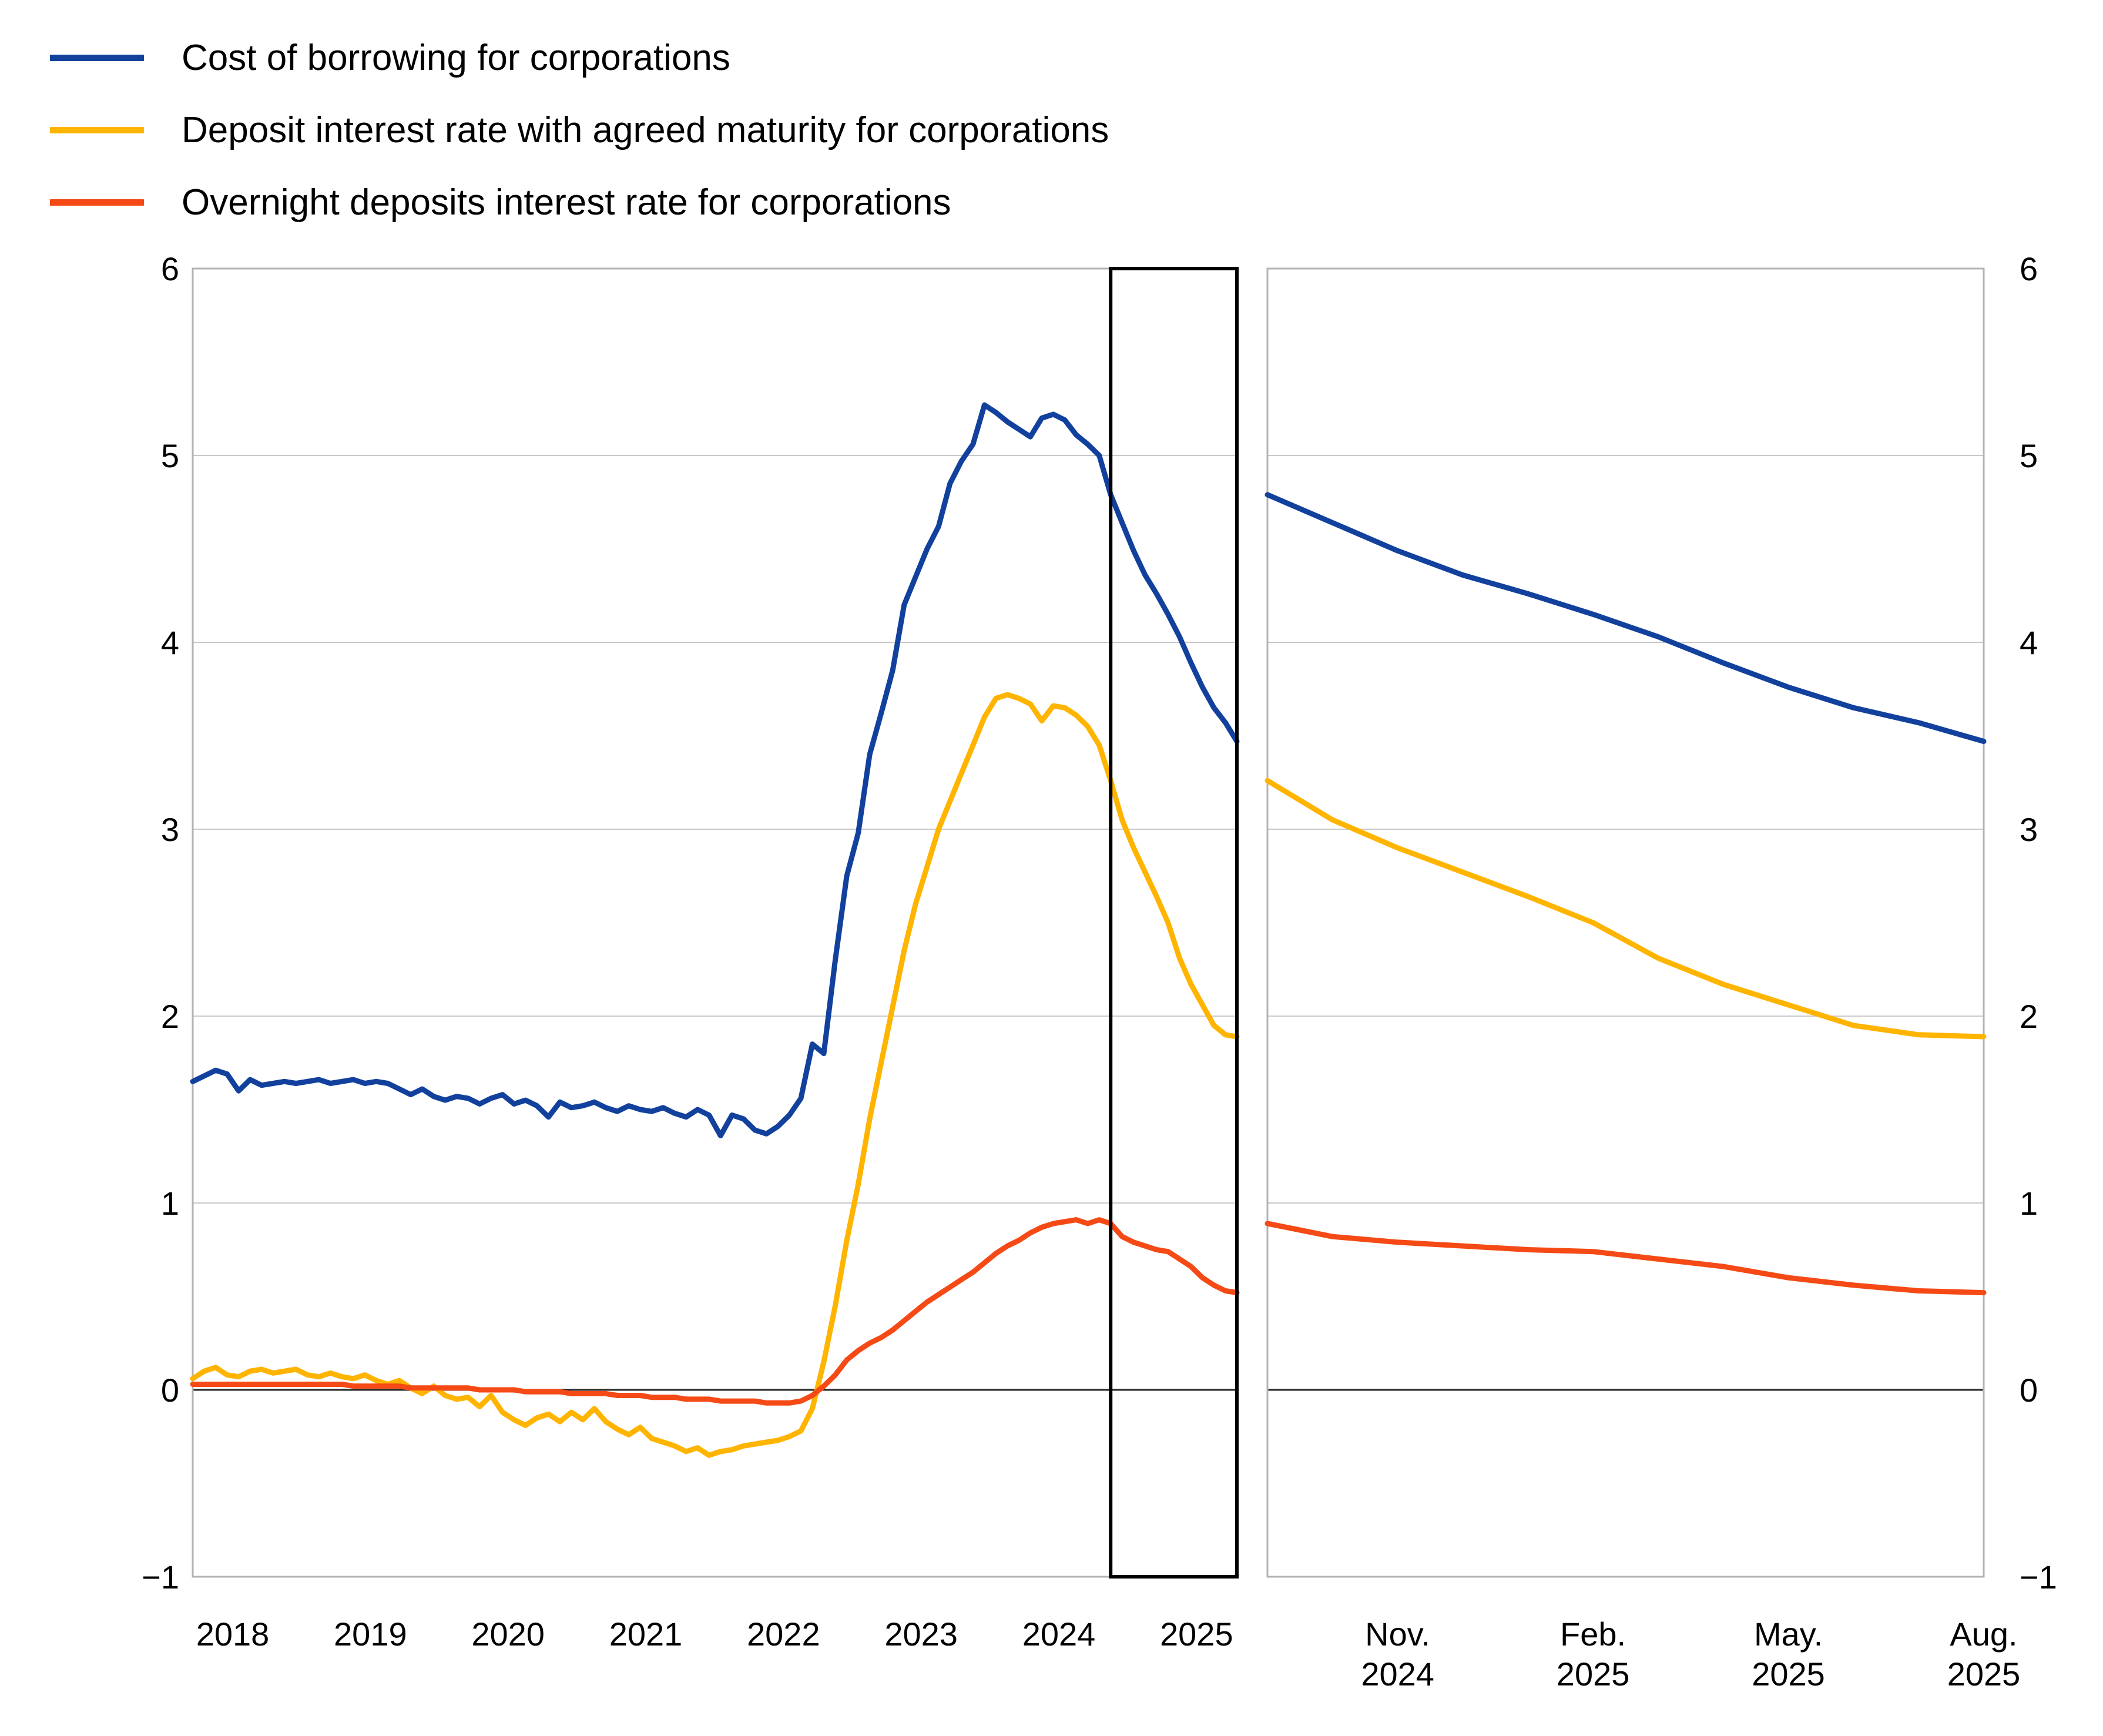  What do you see at coordinates (97, 202) in the screenshot?
I see `legend-swatch-overnight-deposits-icon` at bounding box center [97, 202].